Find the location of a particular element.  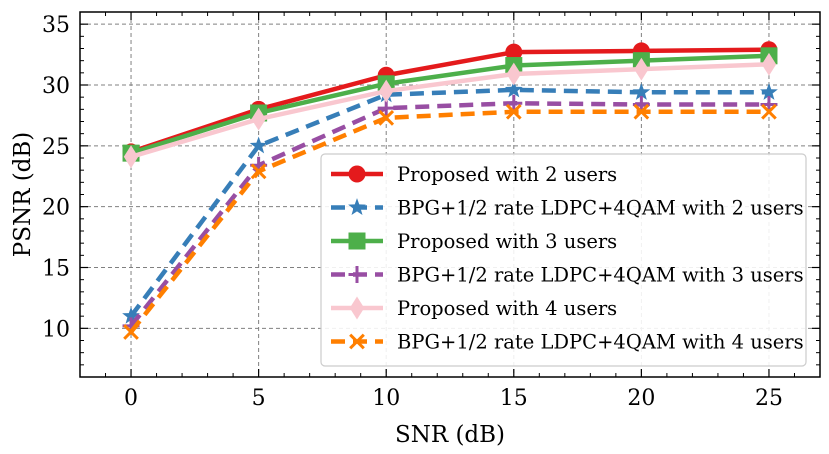

legend-entry: Proposed with 4 users is located at coordinates (474, 308).